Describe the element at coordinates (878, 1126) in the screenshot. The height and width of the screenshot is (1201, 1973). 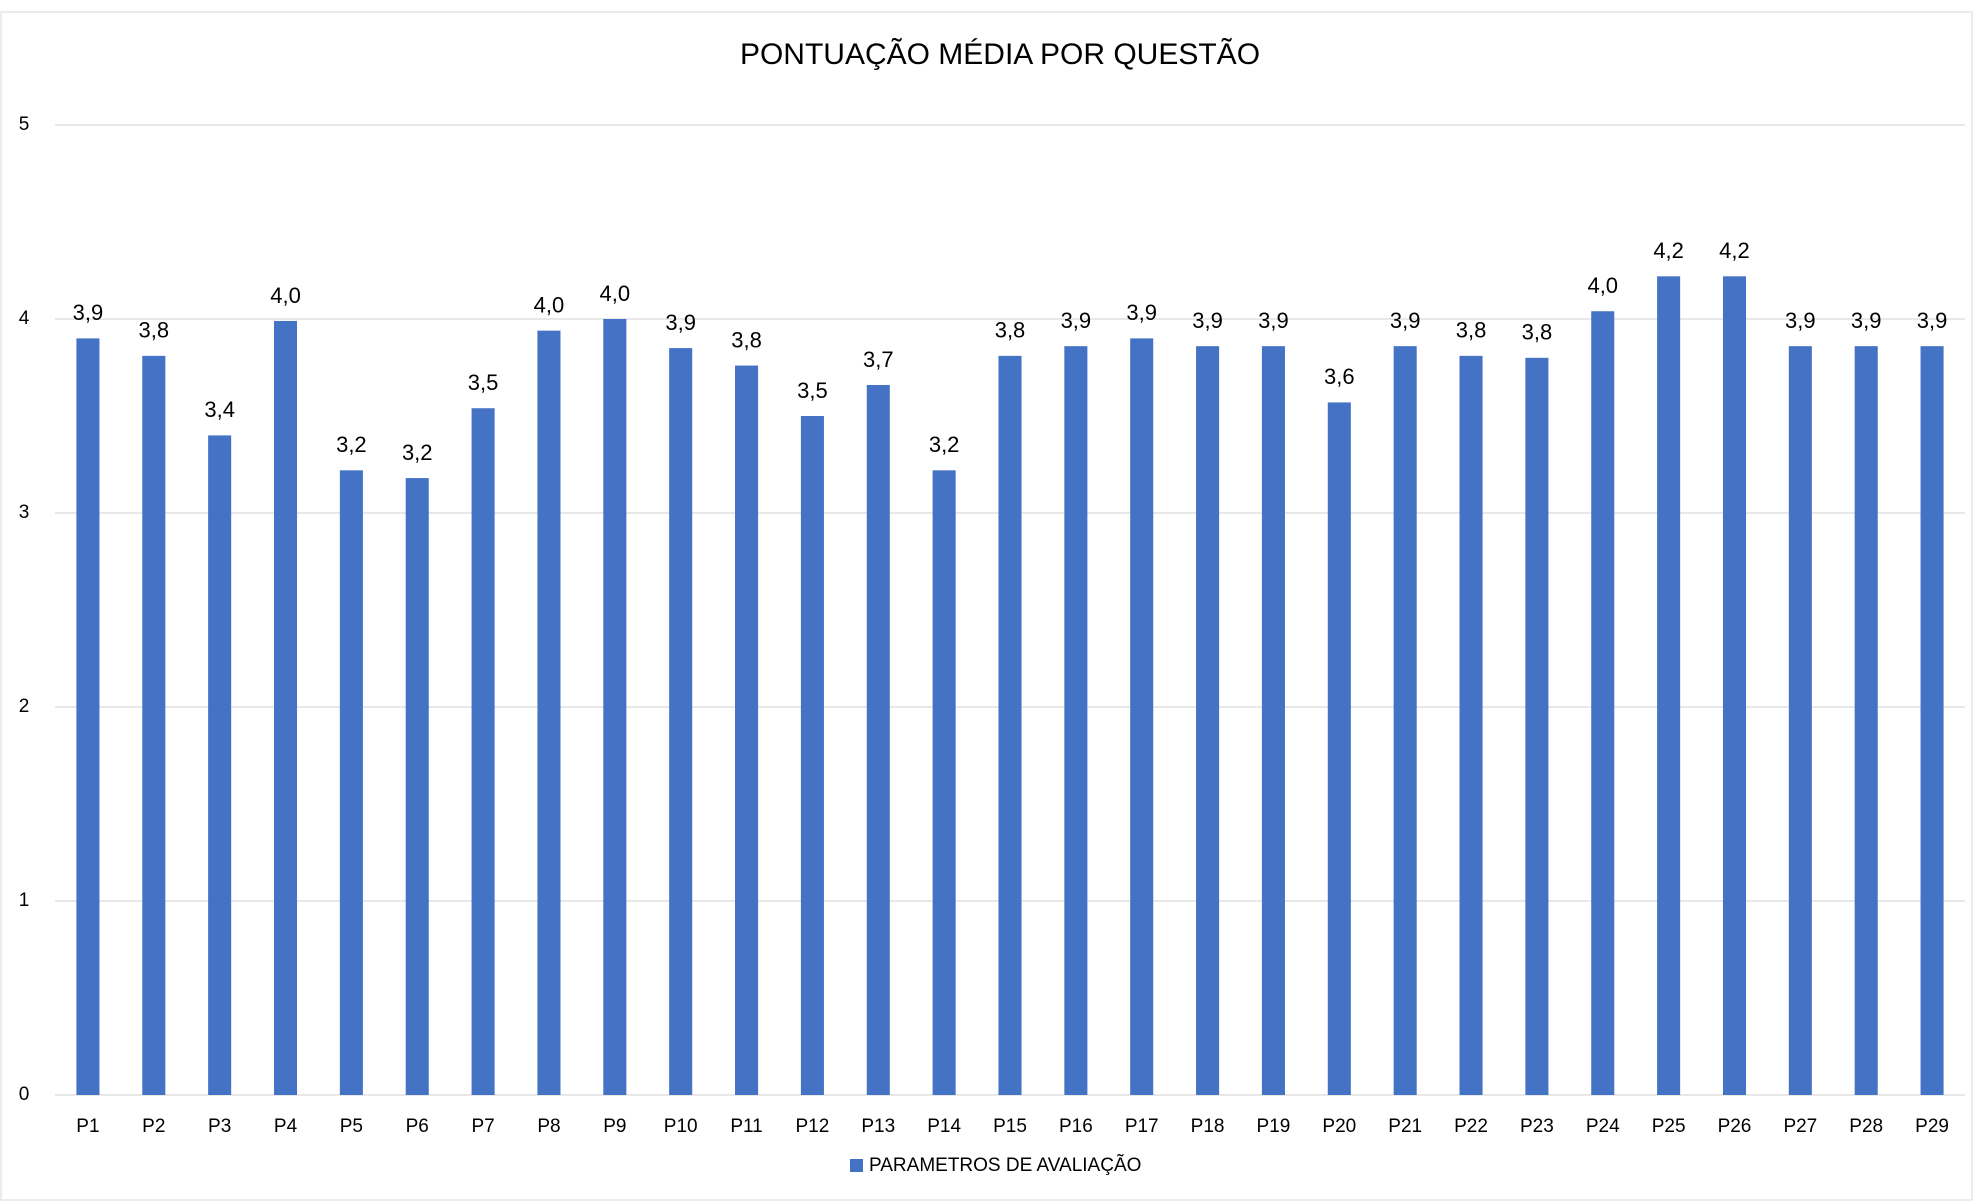
I see `x-tick-label: P13` at that location.